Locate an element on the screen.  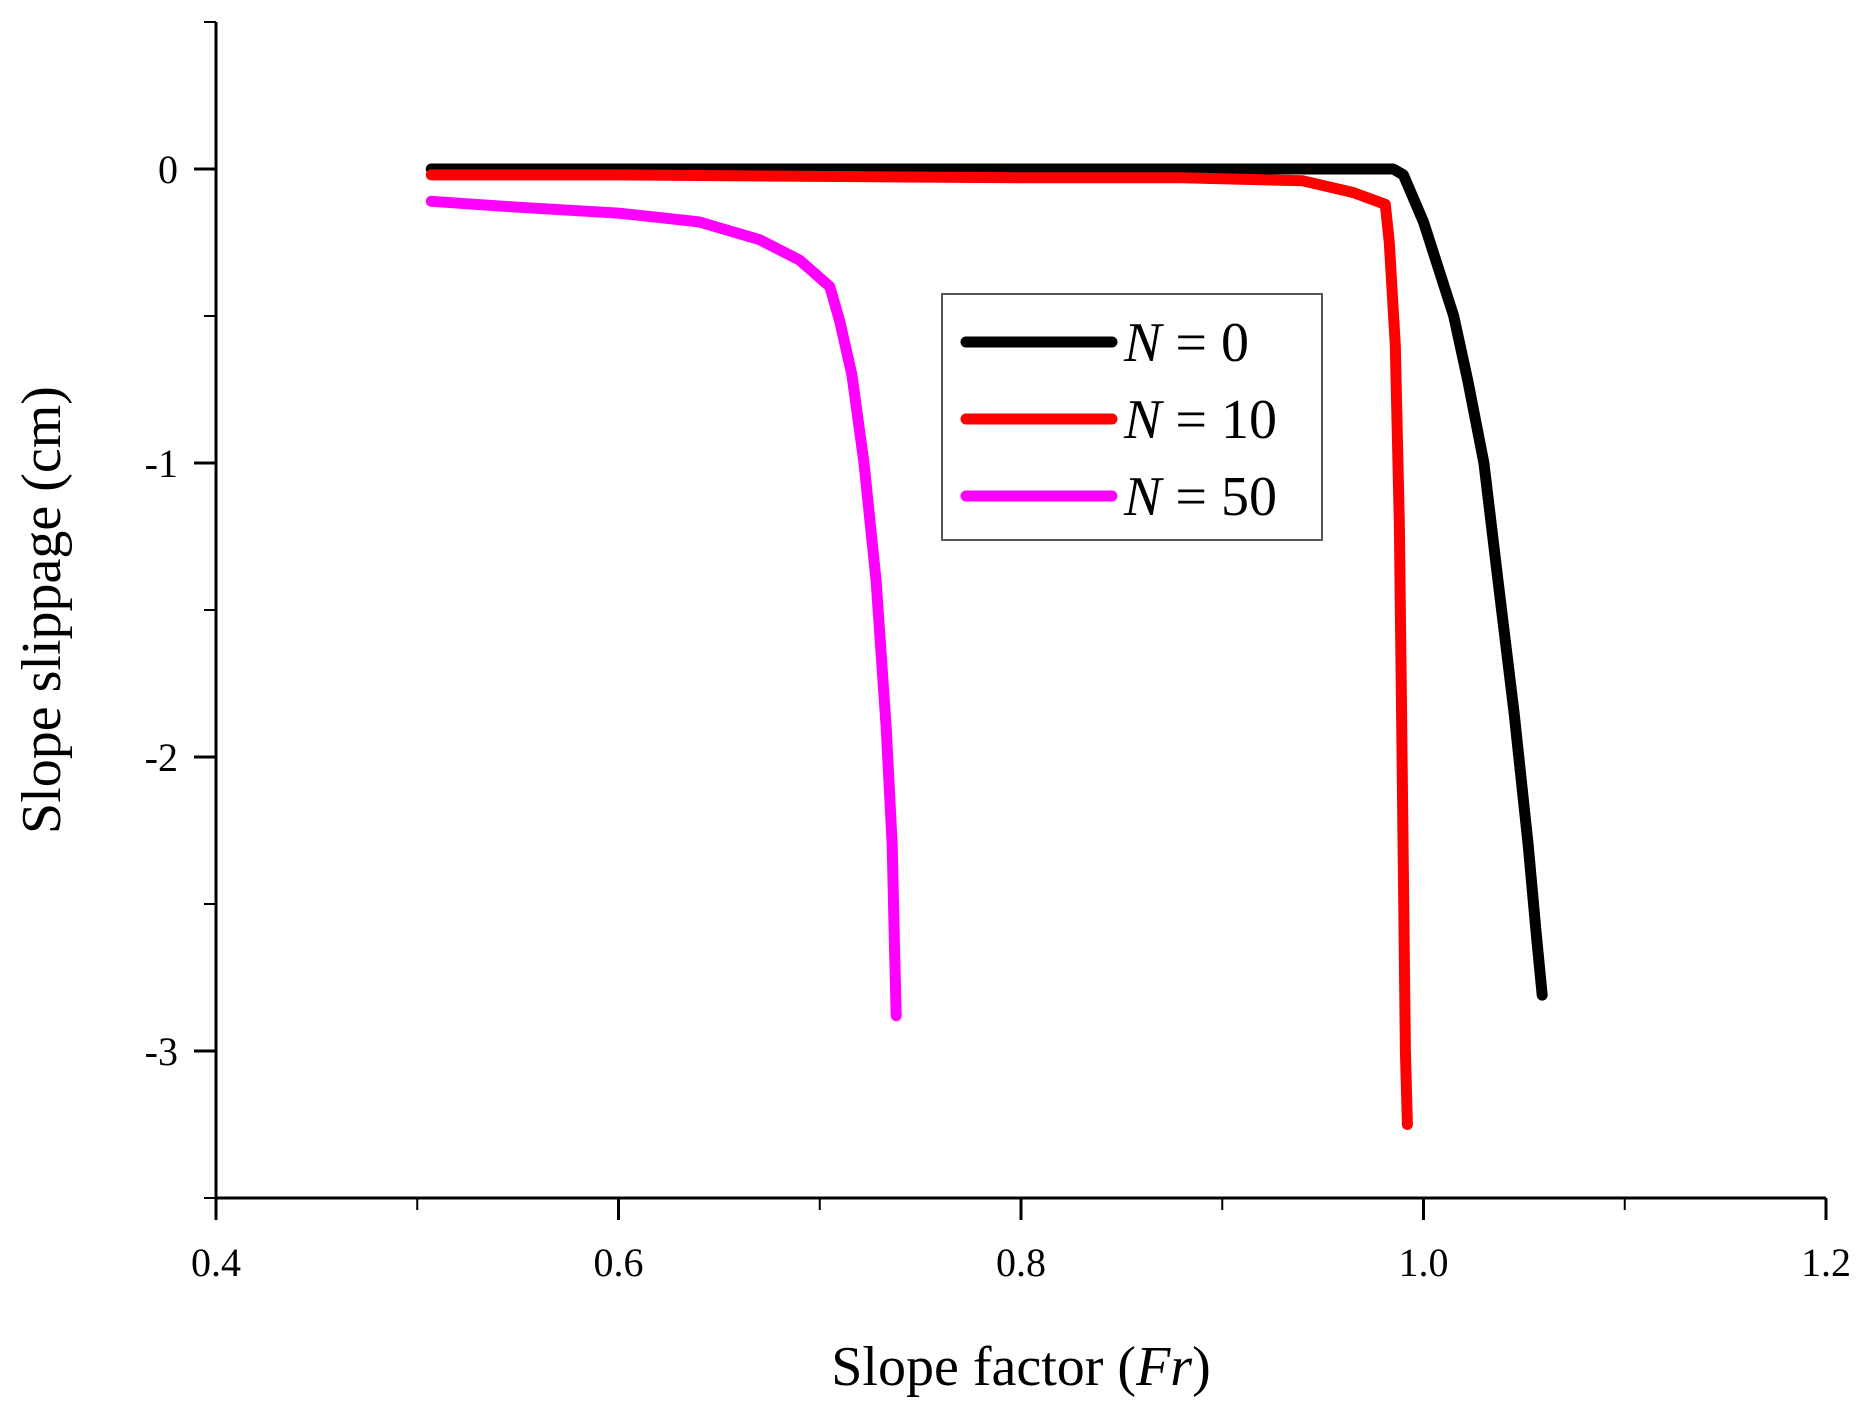
x-tick-label: 1.2 is located at coordinates (1826, 1262).